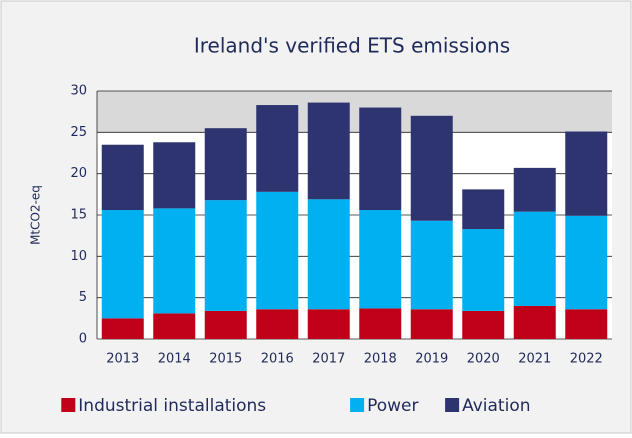 This screenshot has height=438, width=632. What do you see at coordinates (534, 359) in the screenshot?
I see `x-tick-label: 2021` at bounding box center [534, 359].